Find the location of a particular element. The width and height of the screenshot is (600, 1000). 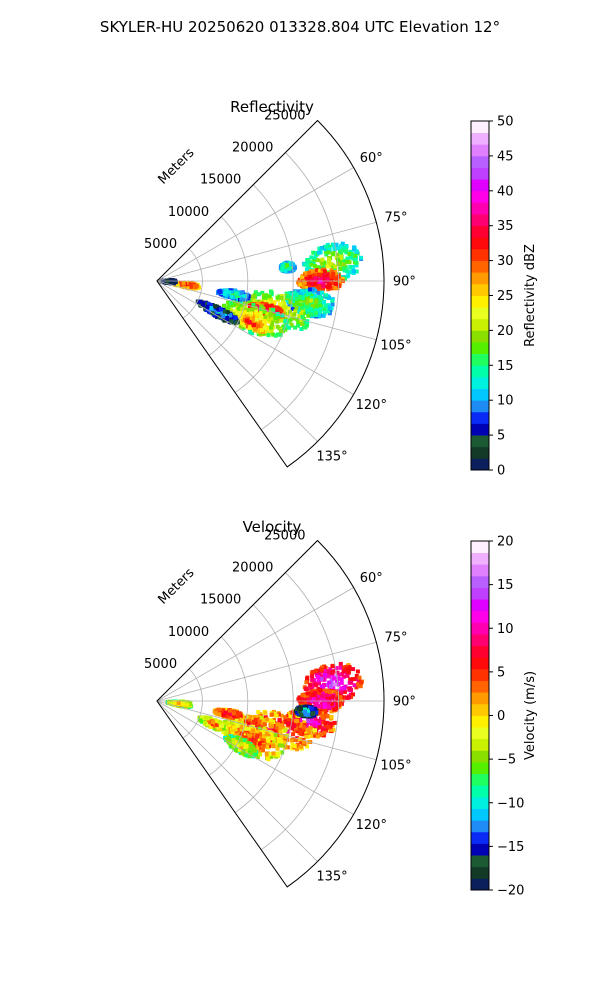

colorbar-tick-label: 25 is located at coordinates (505, 296).